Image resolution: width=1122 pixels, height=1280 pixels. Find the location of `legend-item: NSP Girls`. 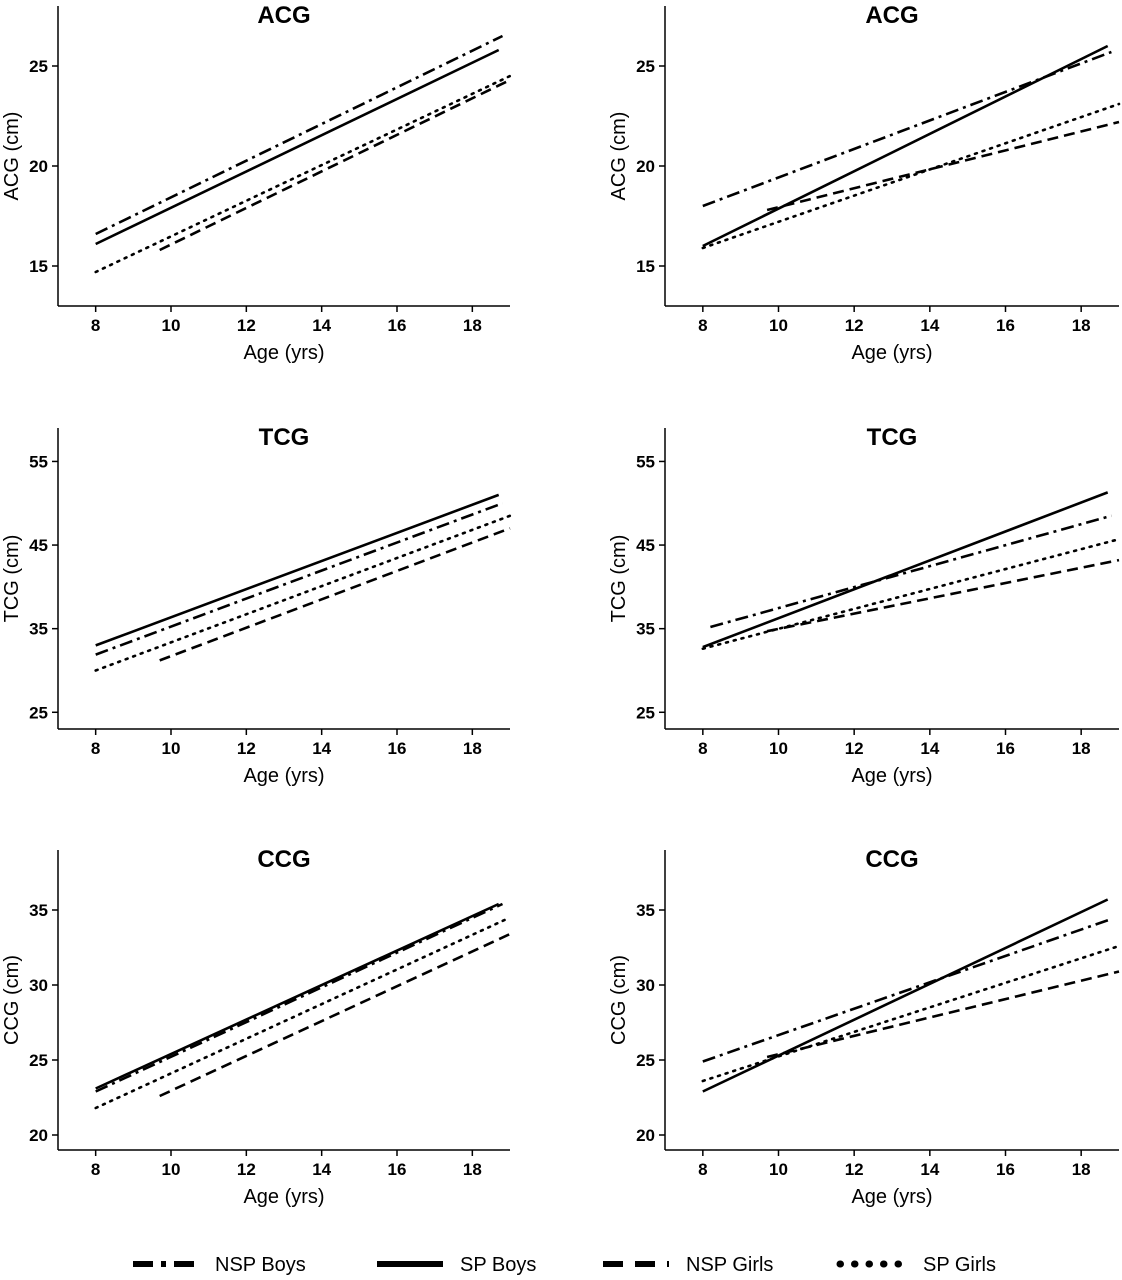

legend-item: NSP Girls is located at coordinates (688, 1265).